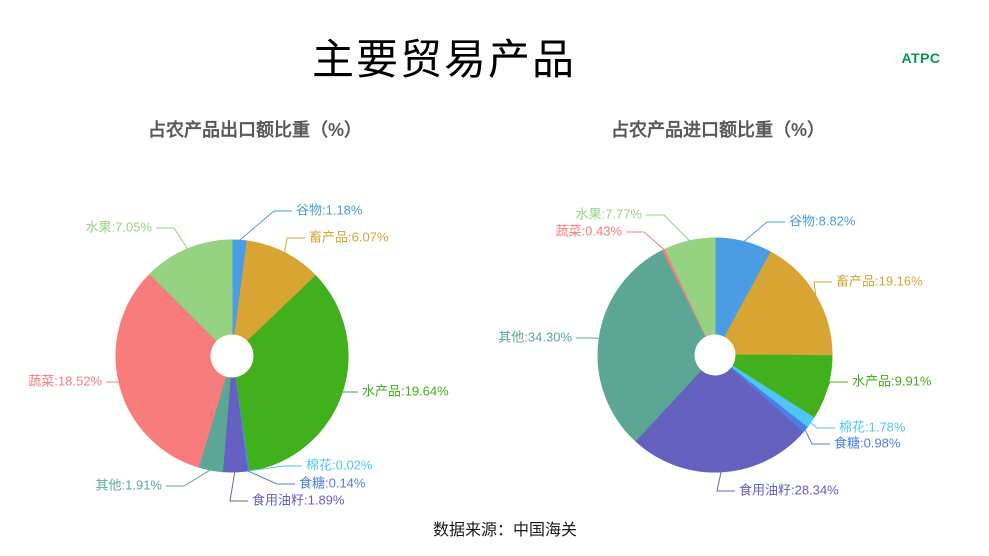 This screenshot has height=556, width=989. Describe the element at coordinates (589, 230) in the screenshot. I see `pie-label-vegetables: 蔬菜:0.43%` at that location.